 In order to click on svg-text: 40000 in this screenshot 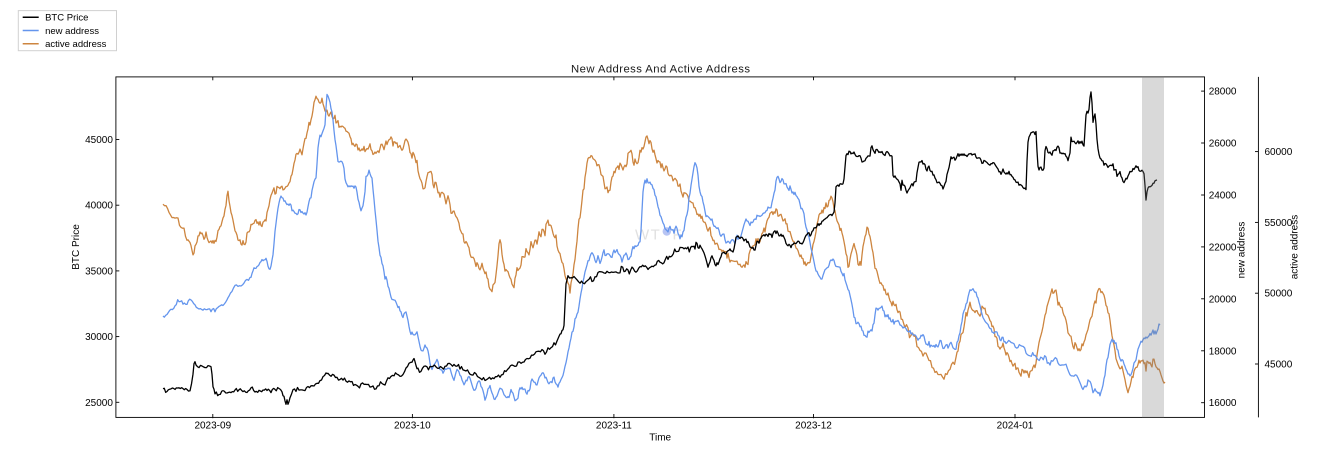, I will do `click(99, 206)`.